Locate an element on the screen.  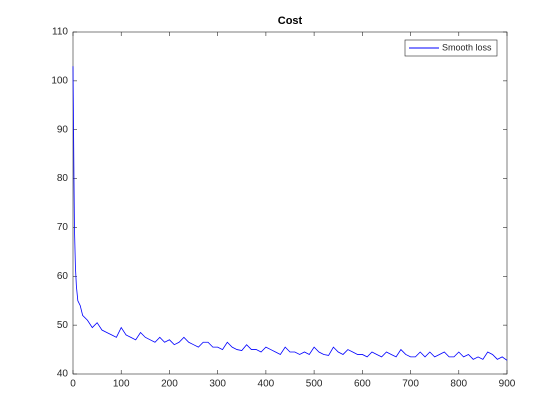
y-tick-label: 40 is located at coordinates (63, 374).